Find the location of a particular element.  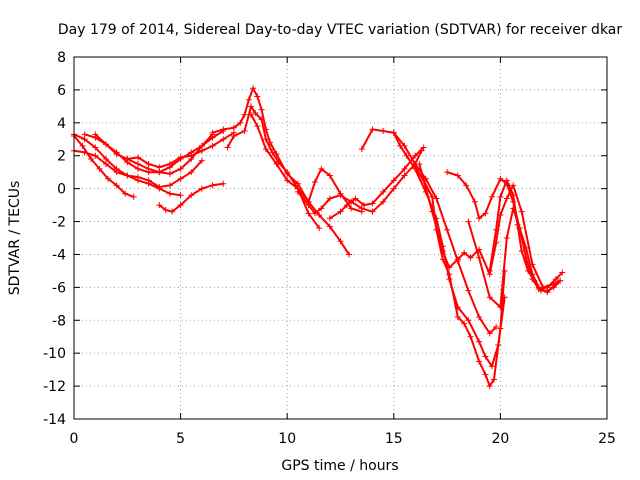

x-tick-label: 15 is located at coordinates (394, 439).